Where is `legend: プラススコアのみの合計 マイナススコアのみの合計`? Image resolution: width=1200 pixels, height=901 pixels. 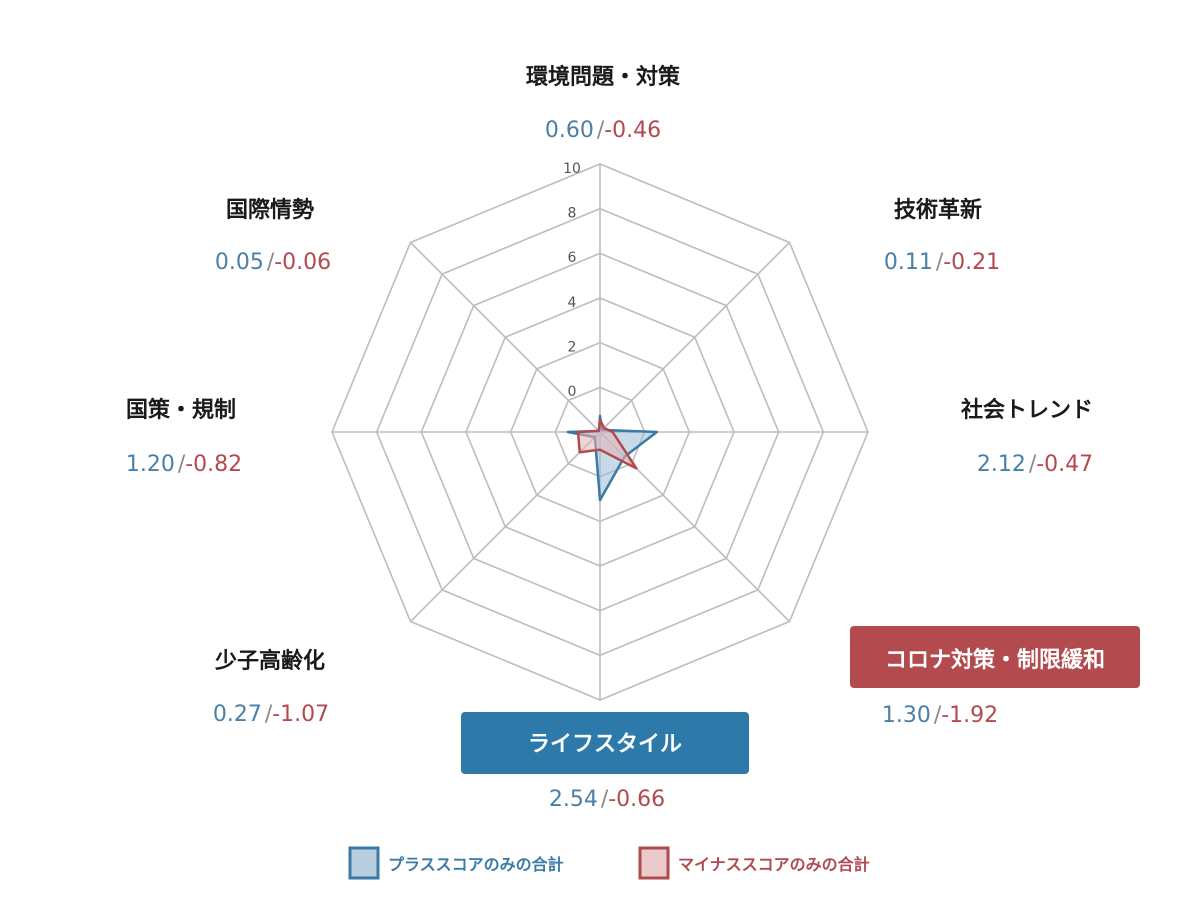
legend: プラススコアのみの合計 マイナススコアのみの合計 is located at coordinates (609, 863).